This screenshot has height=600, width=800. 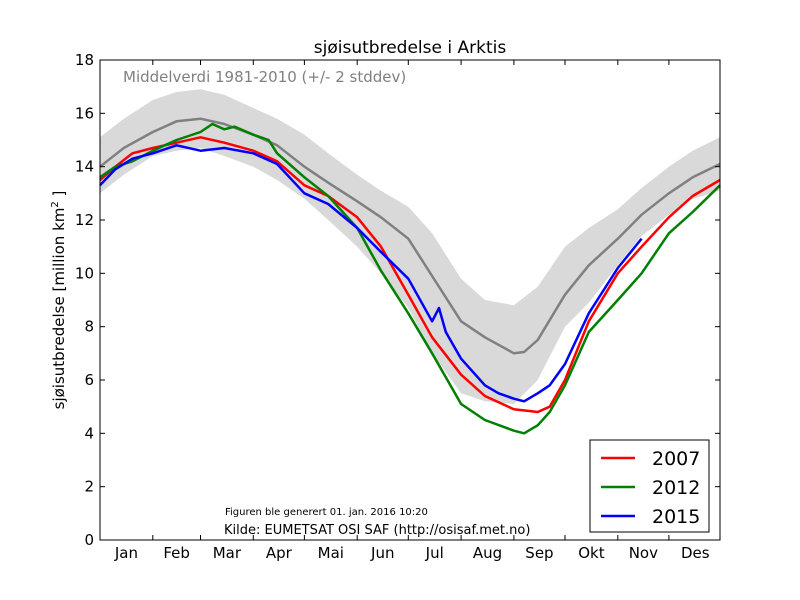 I want to click on x-tick-label: Aug, so click(x=487, y=553).